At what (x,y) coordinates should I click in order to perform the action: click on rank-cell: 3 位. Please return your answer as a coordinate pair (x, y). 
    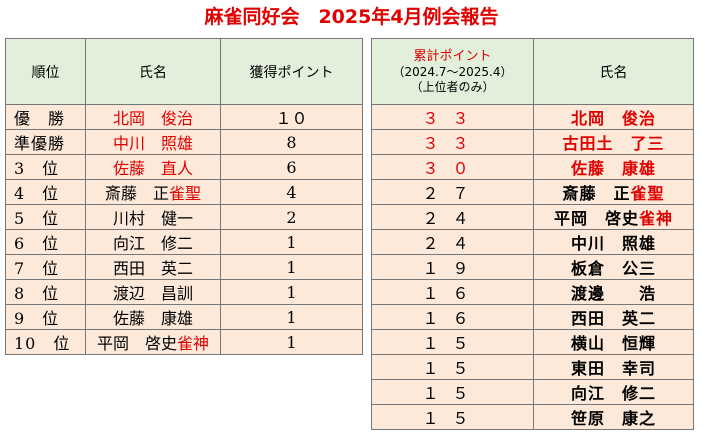
    Looking at the image, I should click on (45, 167).